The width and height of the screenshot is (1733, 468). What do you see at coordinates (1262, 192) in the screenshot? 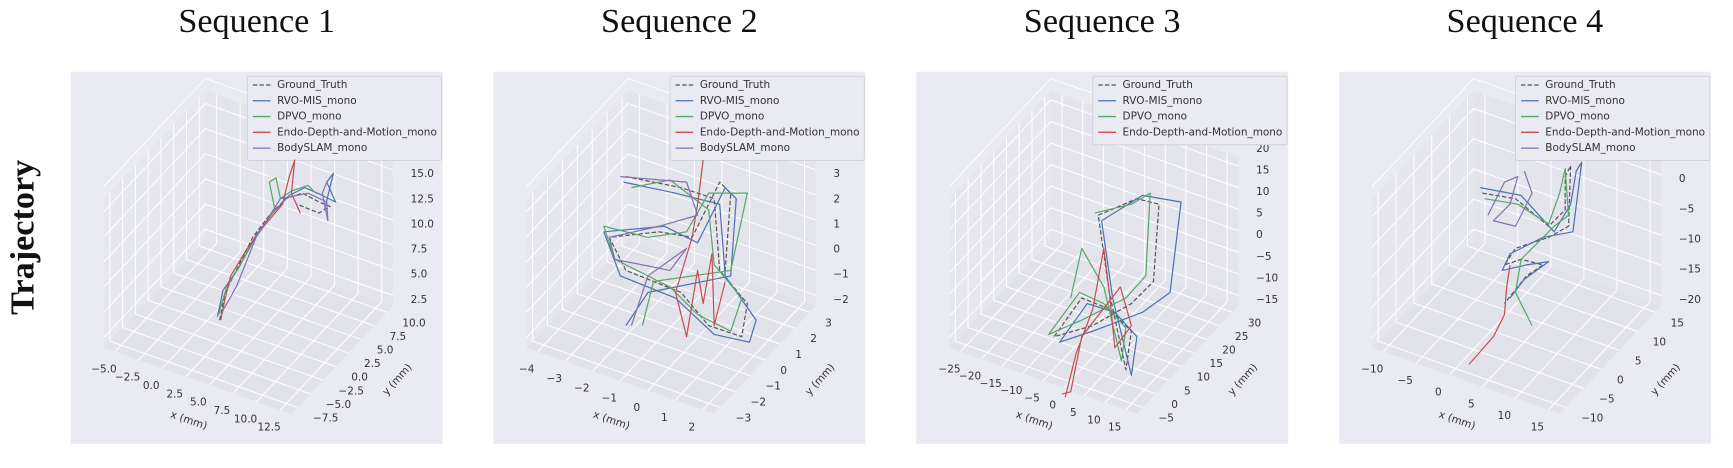
I see `z-tick-label: 10` at bounding box center [1262, 192].